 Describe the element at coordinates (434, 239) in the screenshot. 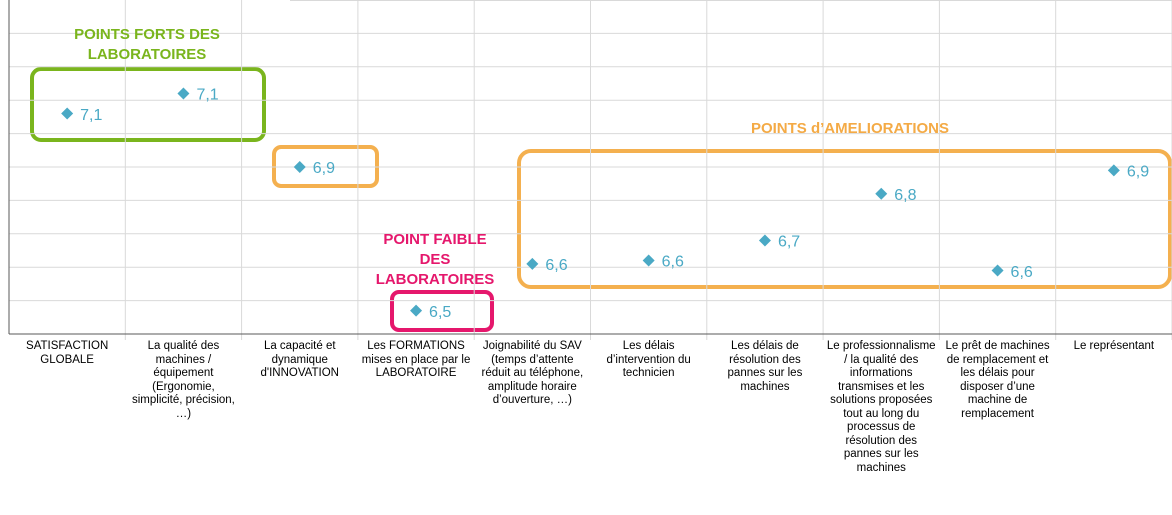

I see `annotation: POINT FAIBLE` at that location.